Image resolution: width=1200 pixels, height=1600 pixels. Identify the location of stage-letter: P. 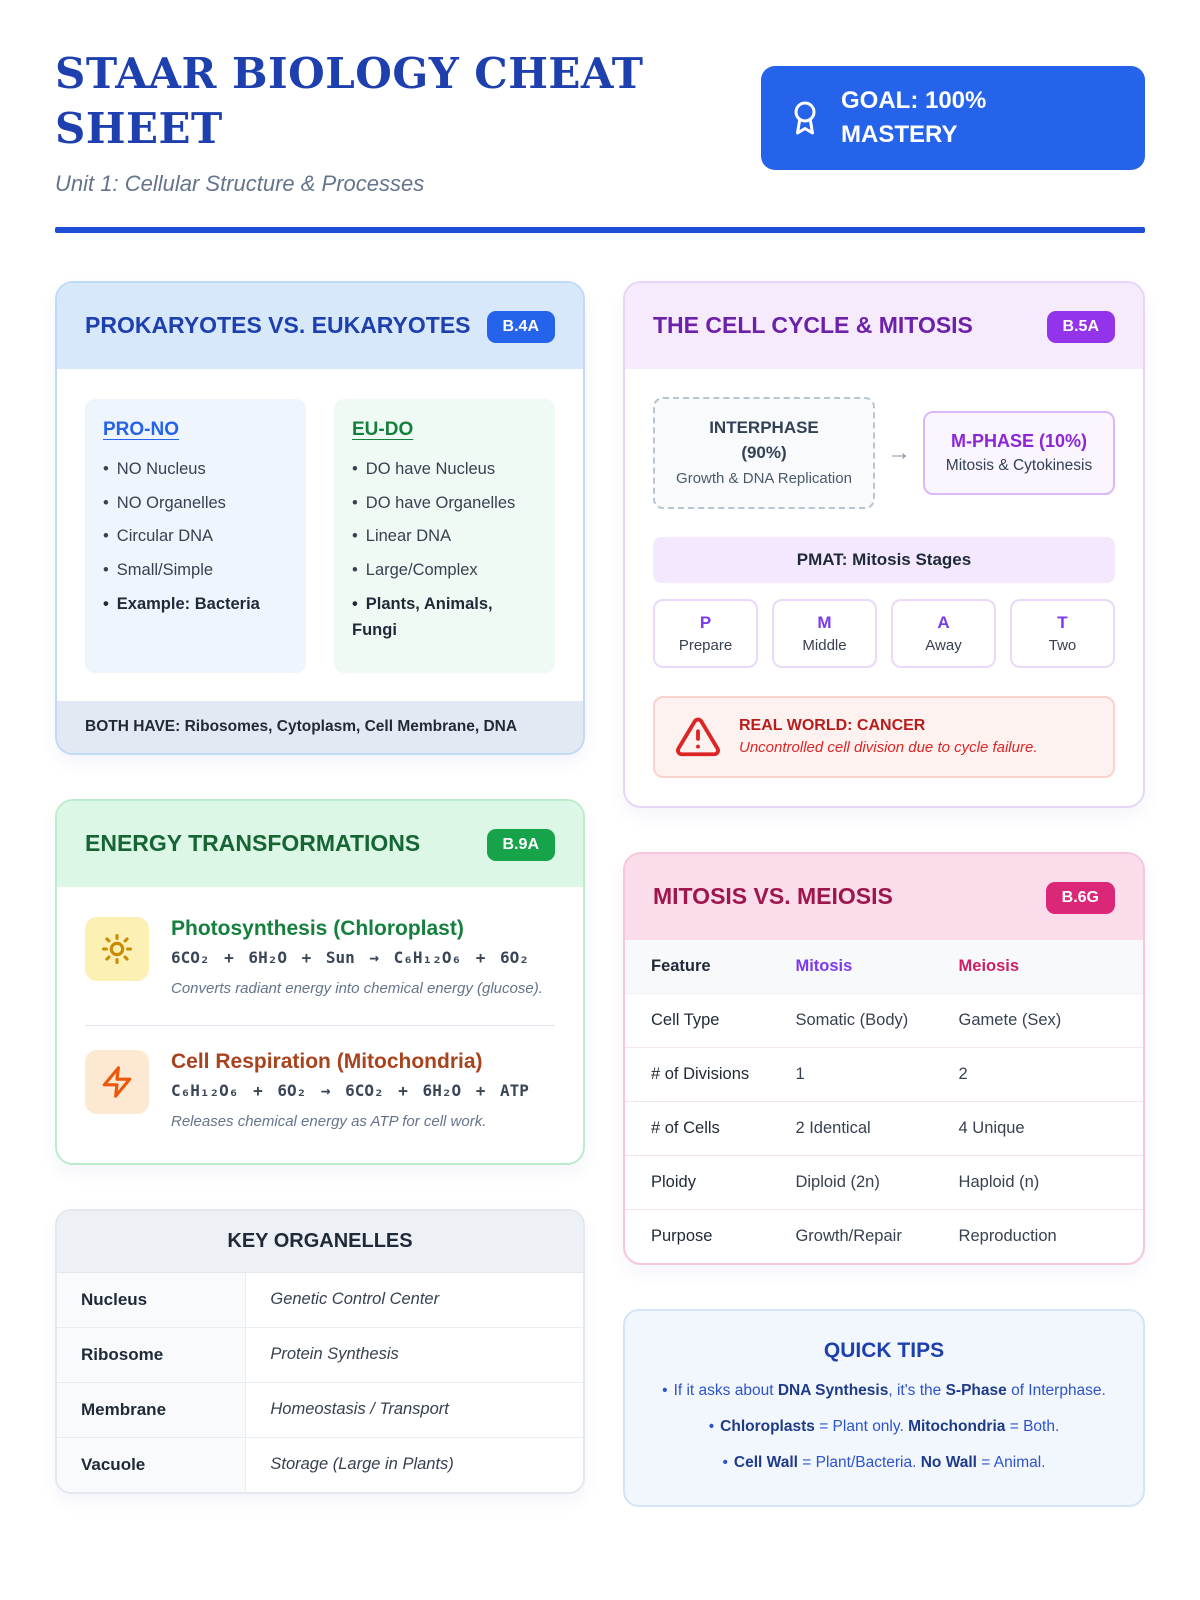
(705, 622).